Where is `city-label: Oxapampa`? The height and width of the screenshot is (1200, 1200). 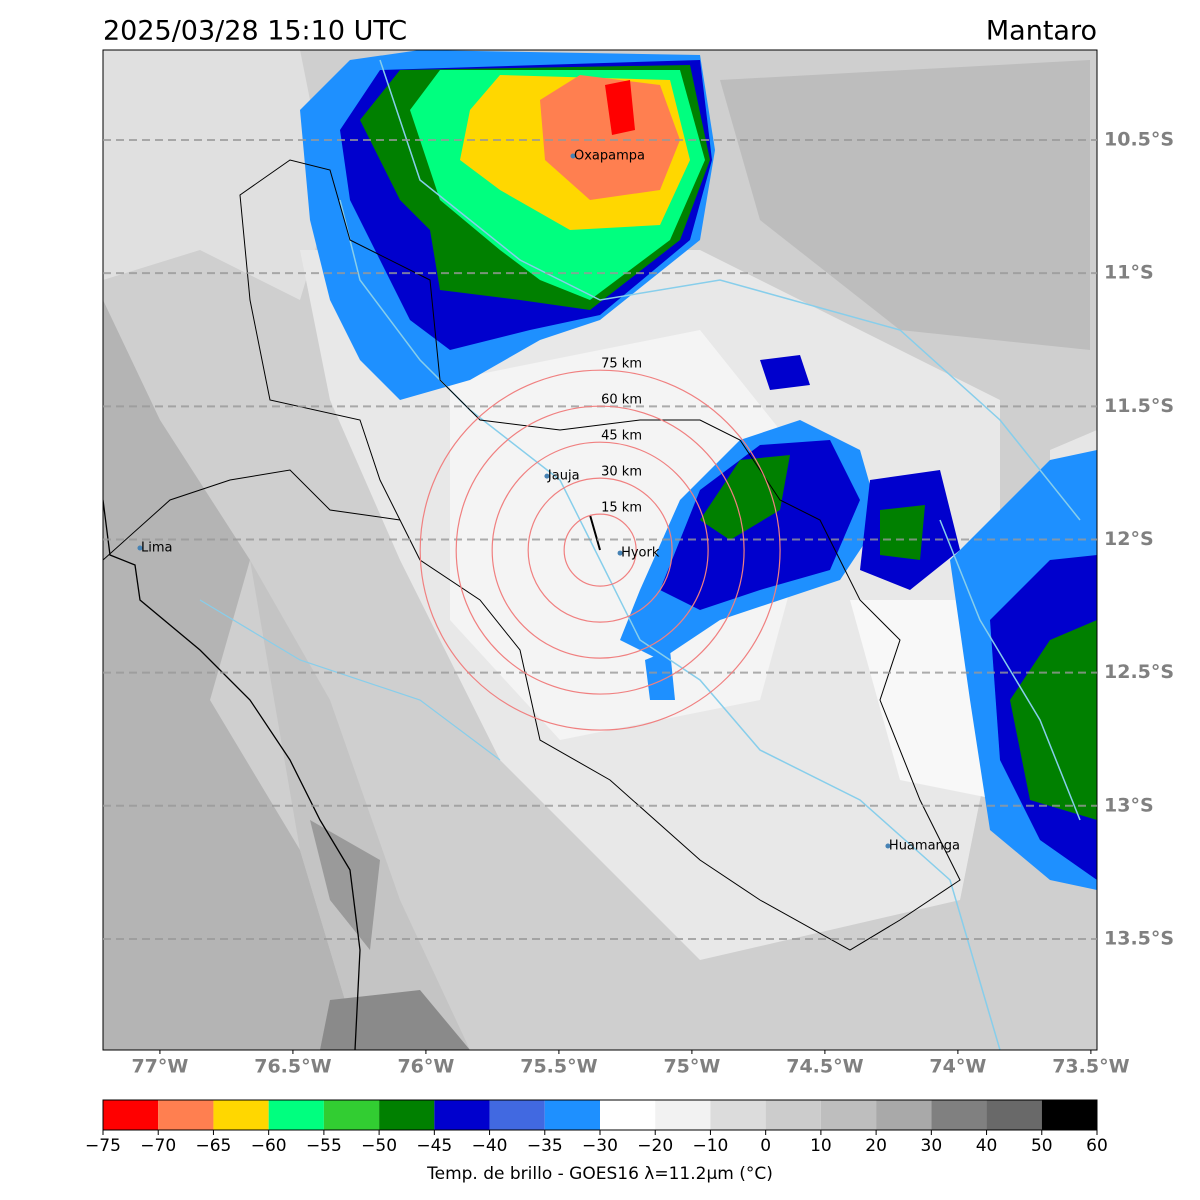
city-label: Oxapampa is located at coordinates (609, 155).